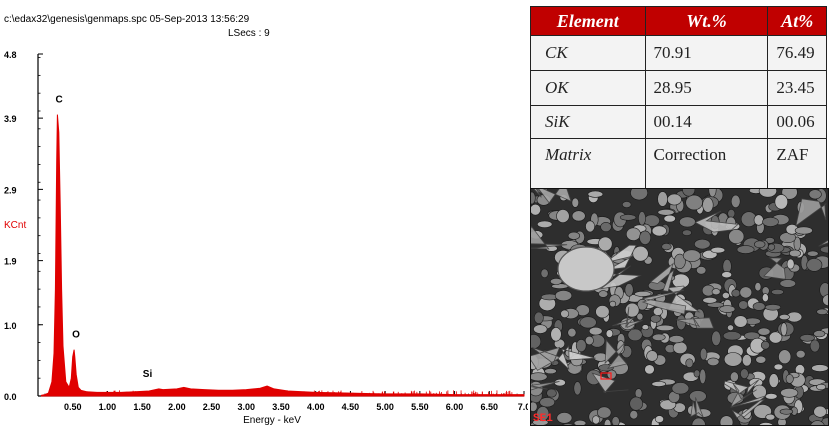  What do you see at coordinates (10, 397) in the screenshot?
I see `y-tick-label: 0.0` at bounding box center [10, 397].